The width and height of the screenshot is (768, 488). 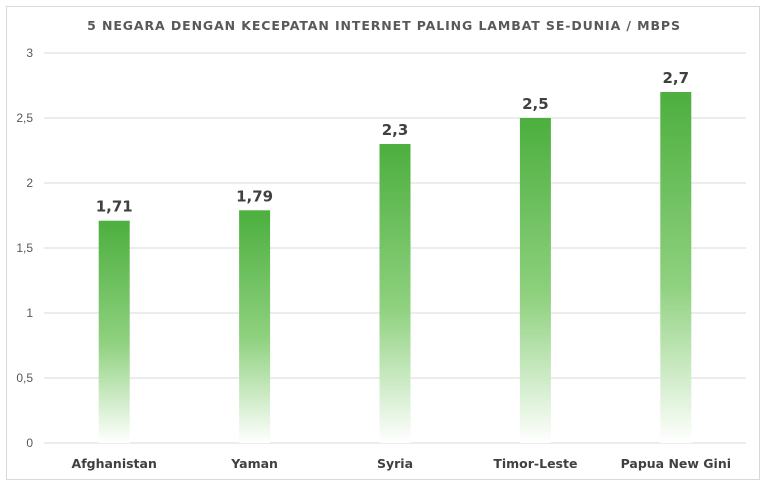 What do you see at coordinates (254, 463) in the screenshot?
I see `x-tick-label: Yaman` at bounding box center [254, 463].